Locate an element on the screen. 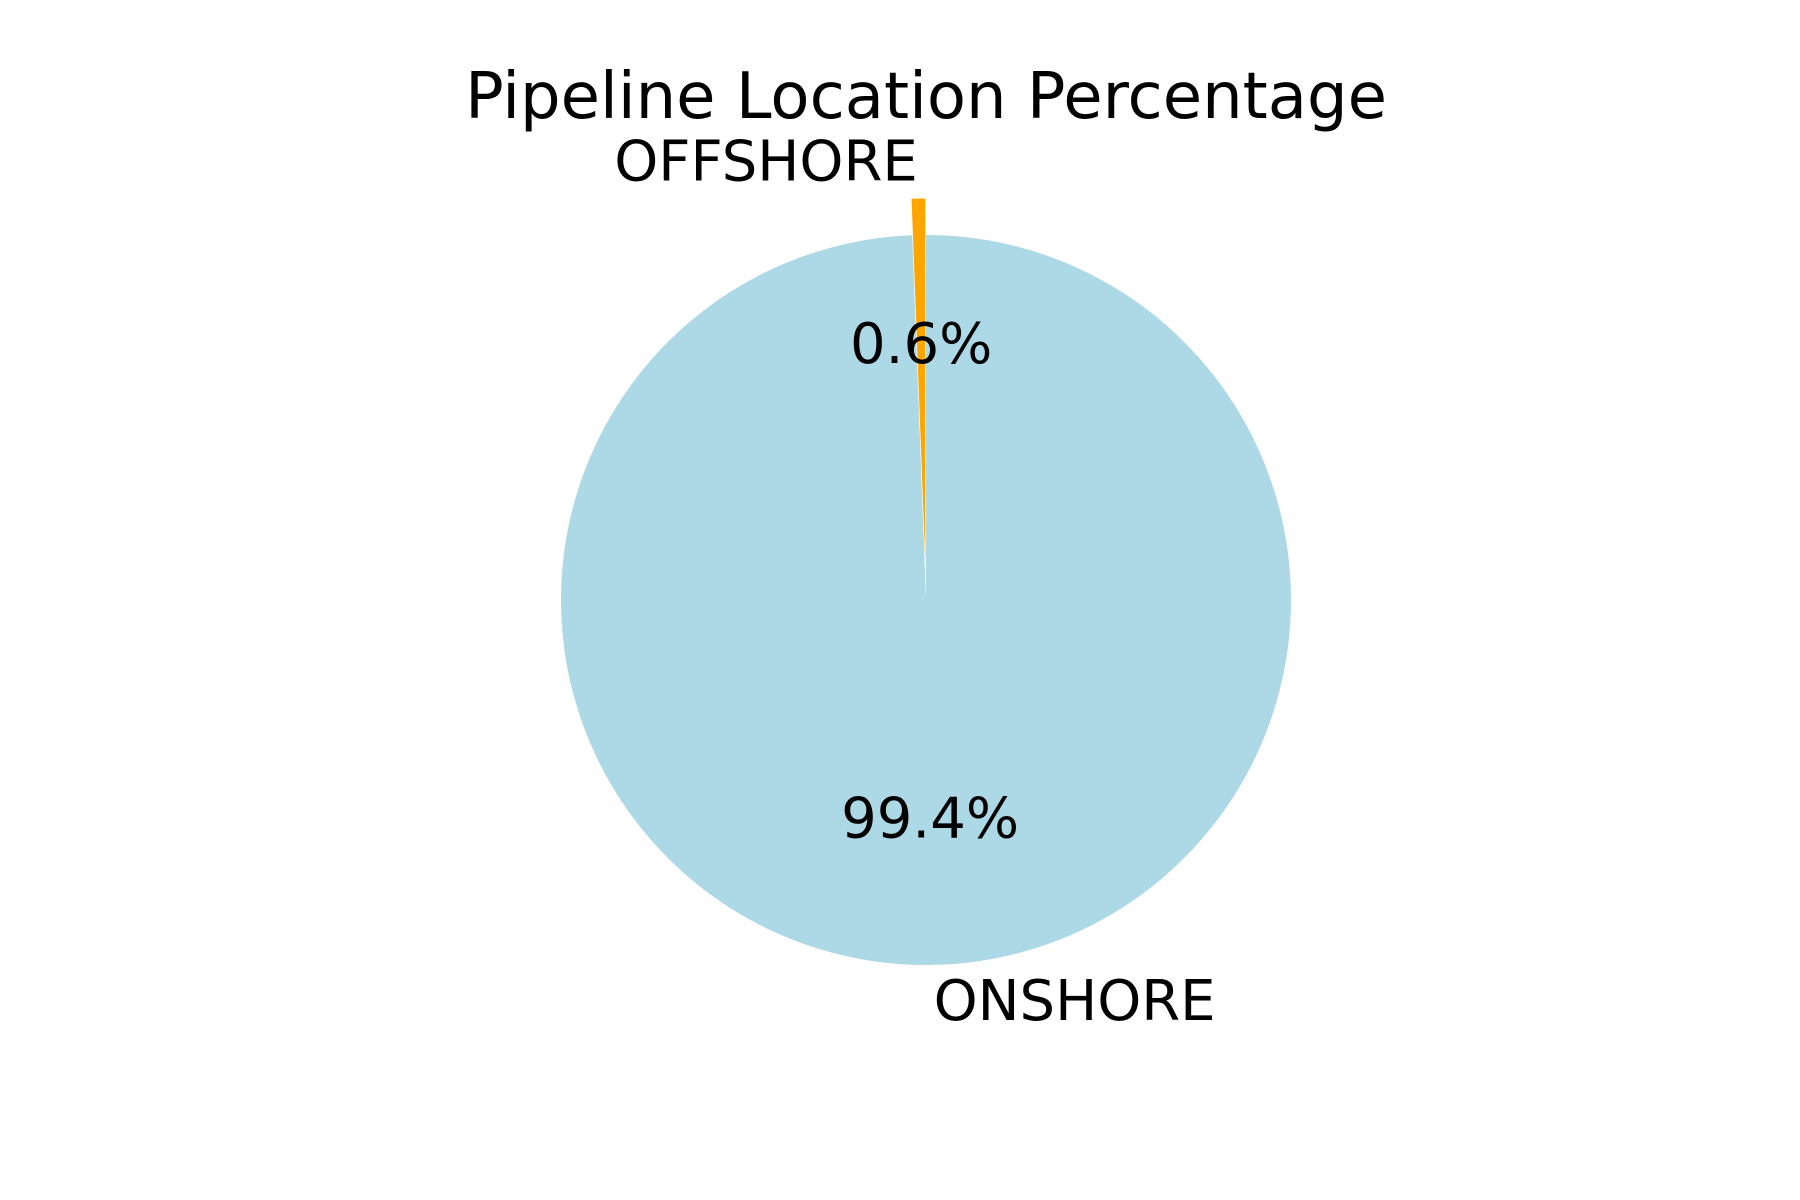 This screenshot has height=1200, width=1800. slice-label-offshore: OFFSHORE is located at coordinates (766, 162).